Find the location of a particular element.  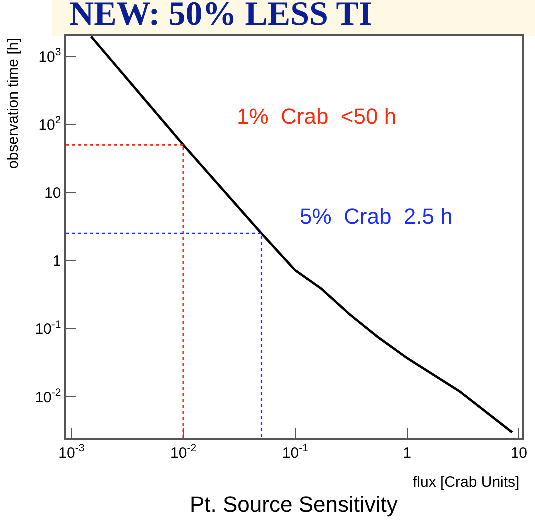

y-tick-label: 10$^{3}$ is located at coordinates (50, 56).